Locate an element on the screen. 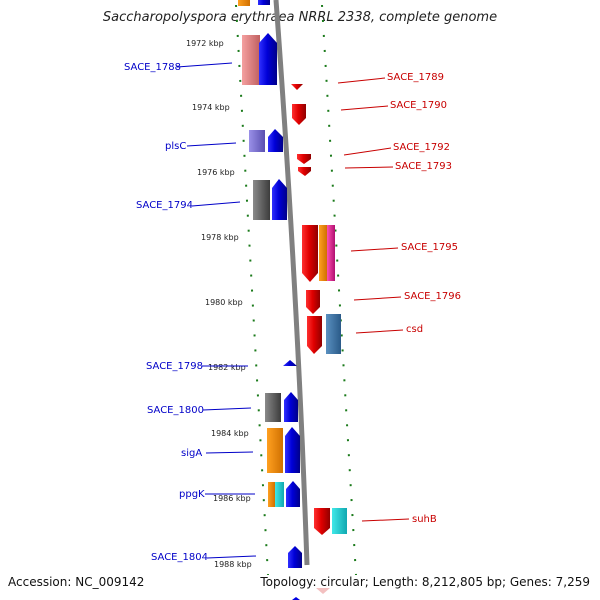  label-sace-1796-text: SACE_1796 is located at coordinates (432, 296).